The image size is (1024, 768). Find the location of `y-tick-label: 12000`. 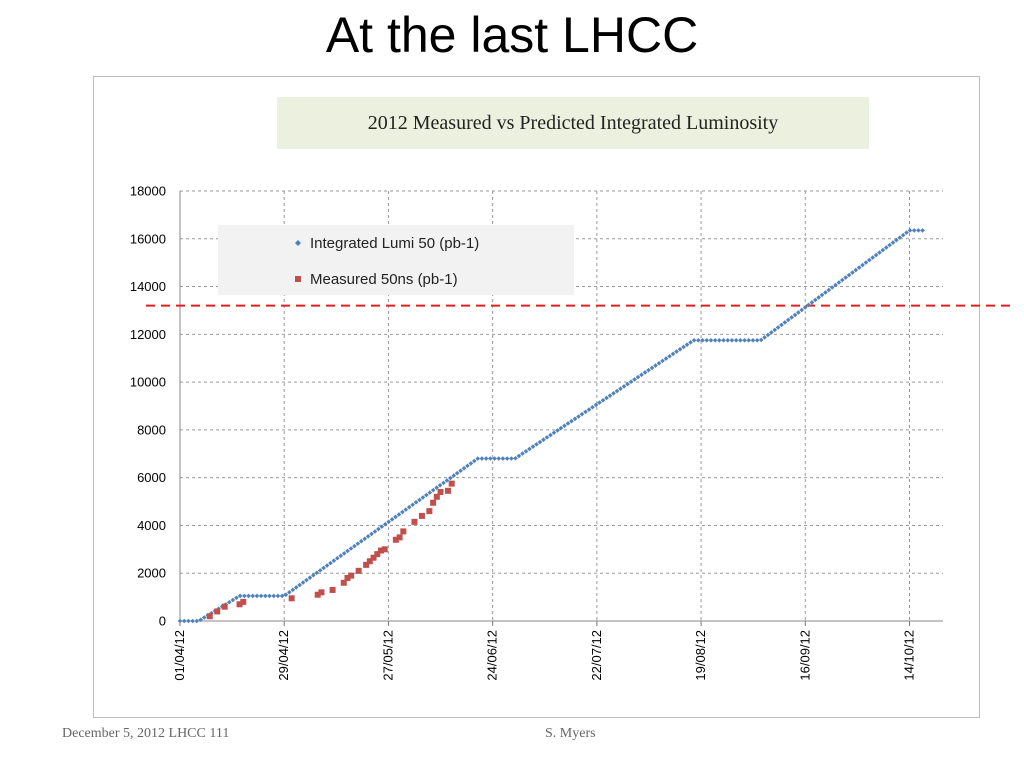

y-tick-label: 12000 is located at coordinates (148, 334).